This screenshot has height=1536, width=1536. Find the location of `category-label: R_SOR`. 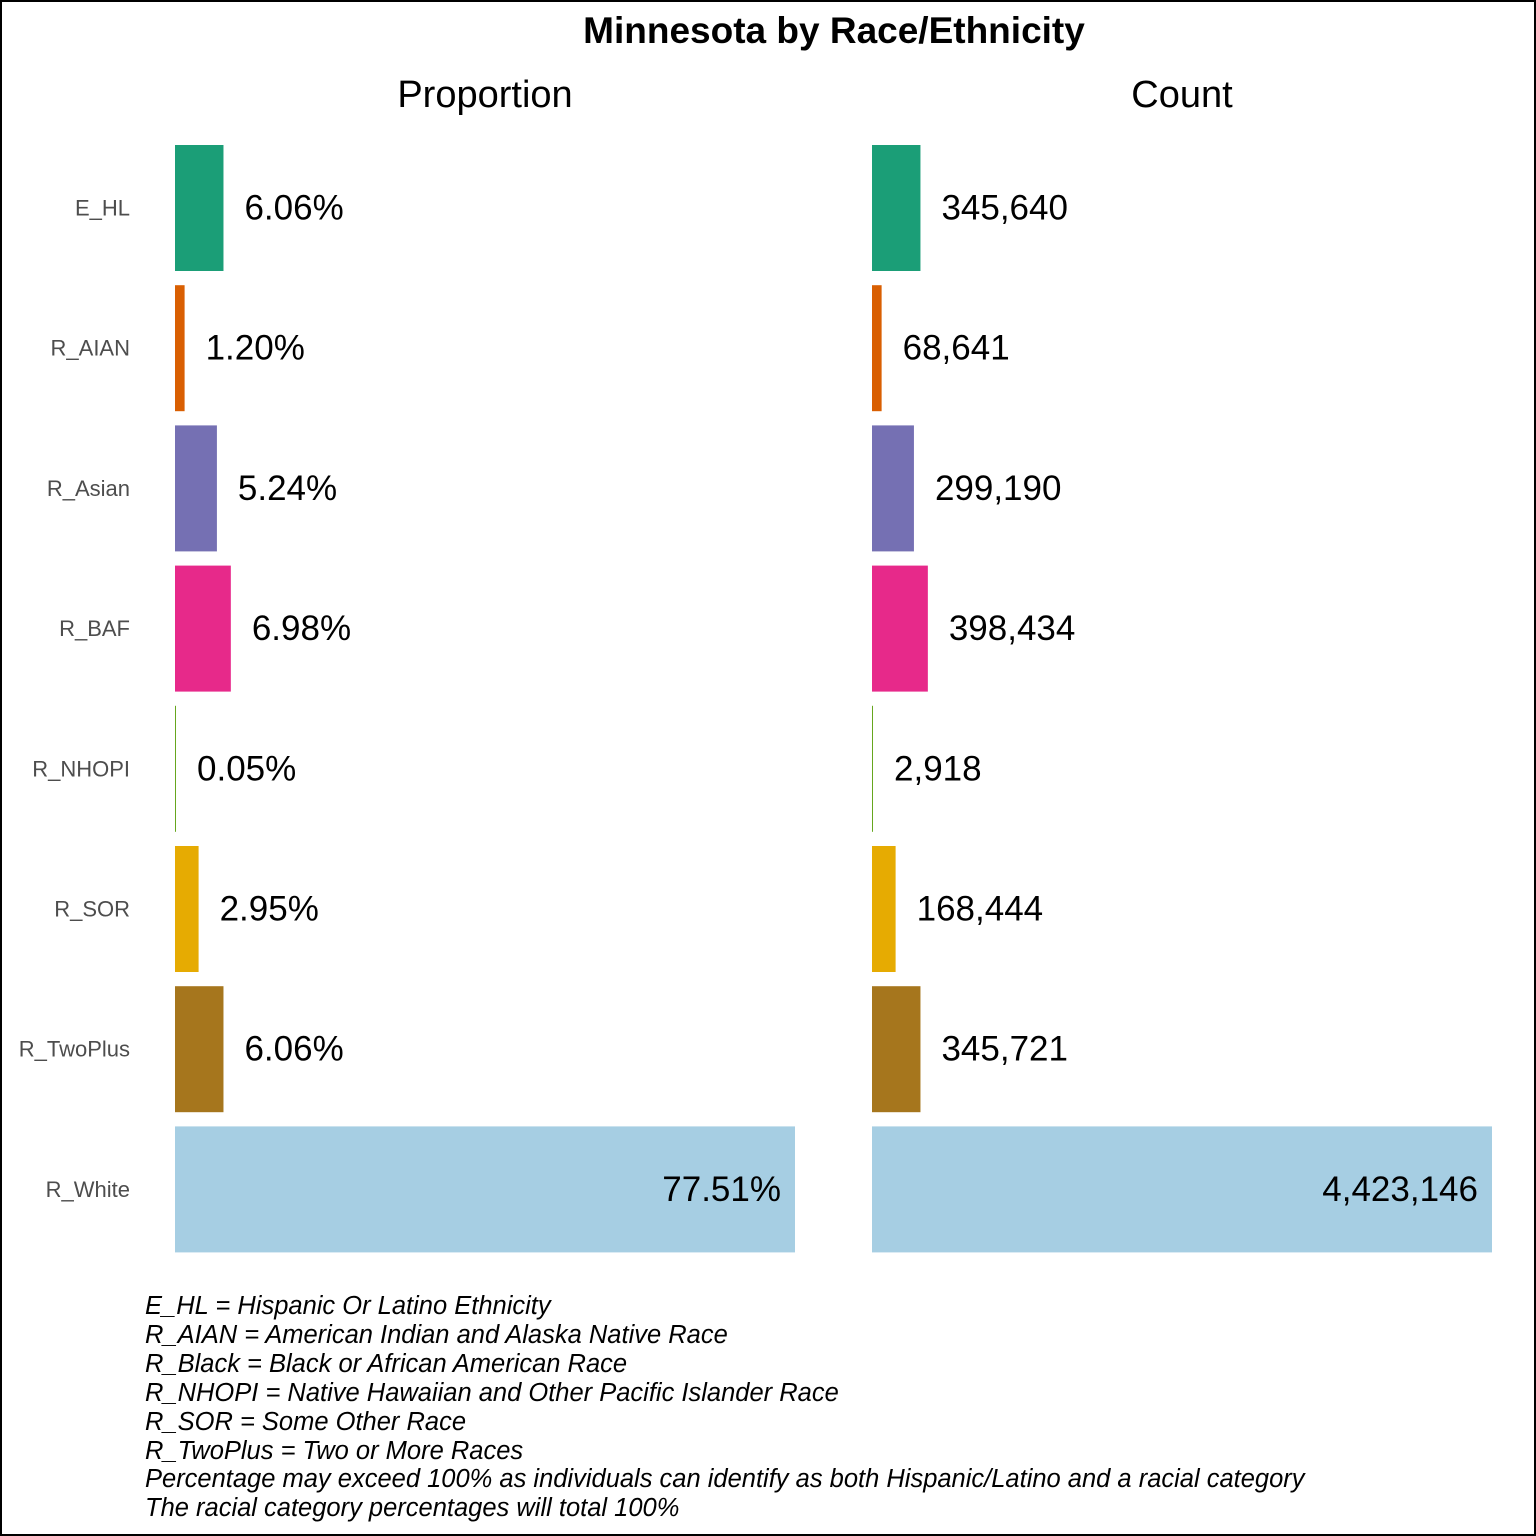

category-label: R_SOR is located at coordinates (92, 909).